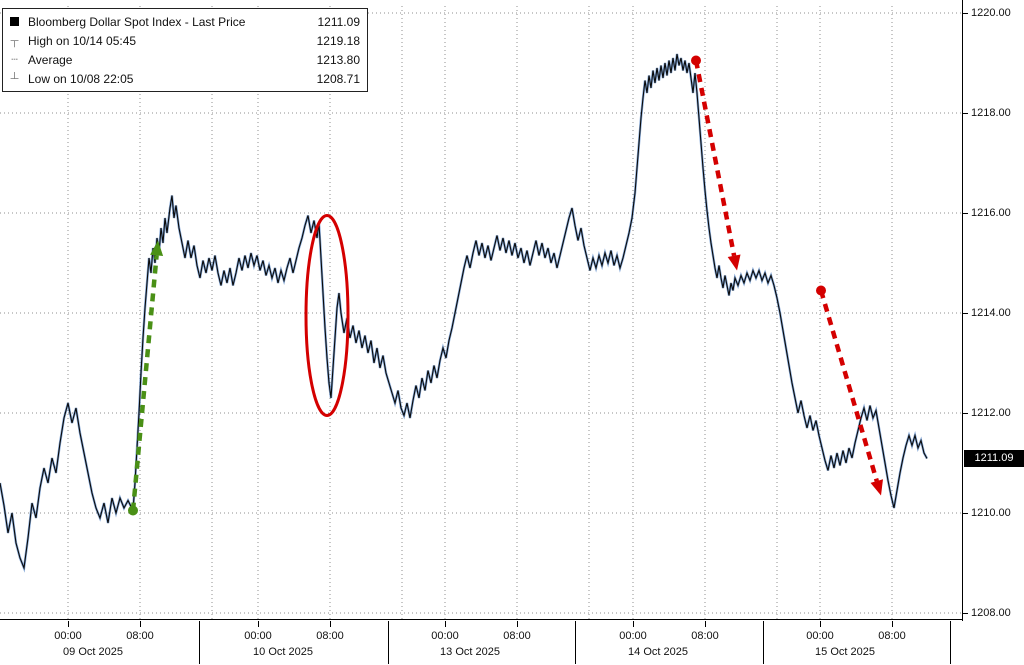  What do you see at coordinates (184, 78) in the screenshot?
I see `legend-row-low: ┴ Low on 10/08 22:05 1208.71` at bounding box center [184, 78].